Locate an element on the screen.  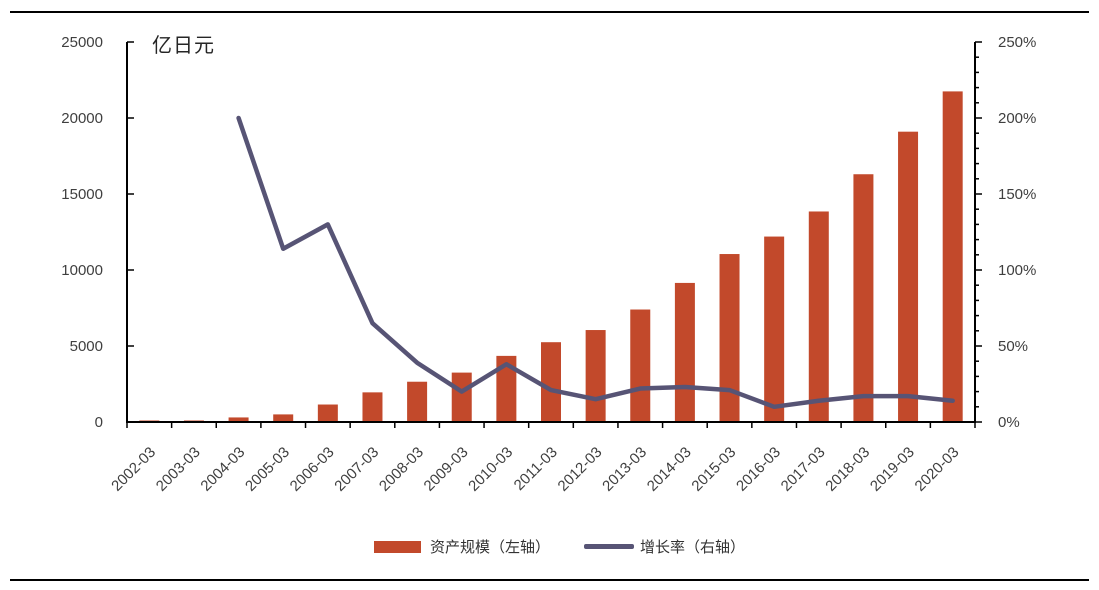
x-axis-category-label: 2003-03 is located at coordinates (178, 469).